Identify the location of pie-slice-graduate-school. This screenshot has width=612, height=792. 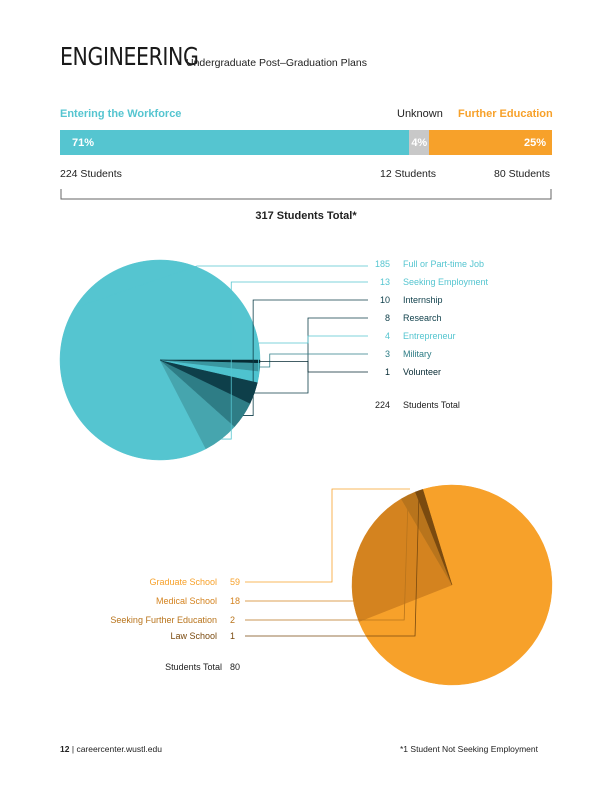
(455, 585).